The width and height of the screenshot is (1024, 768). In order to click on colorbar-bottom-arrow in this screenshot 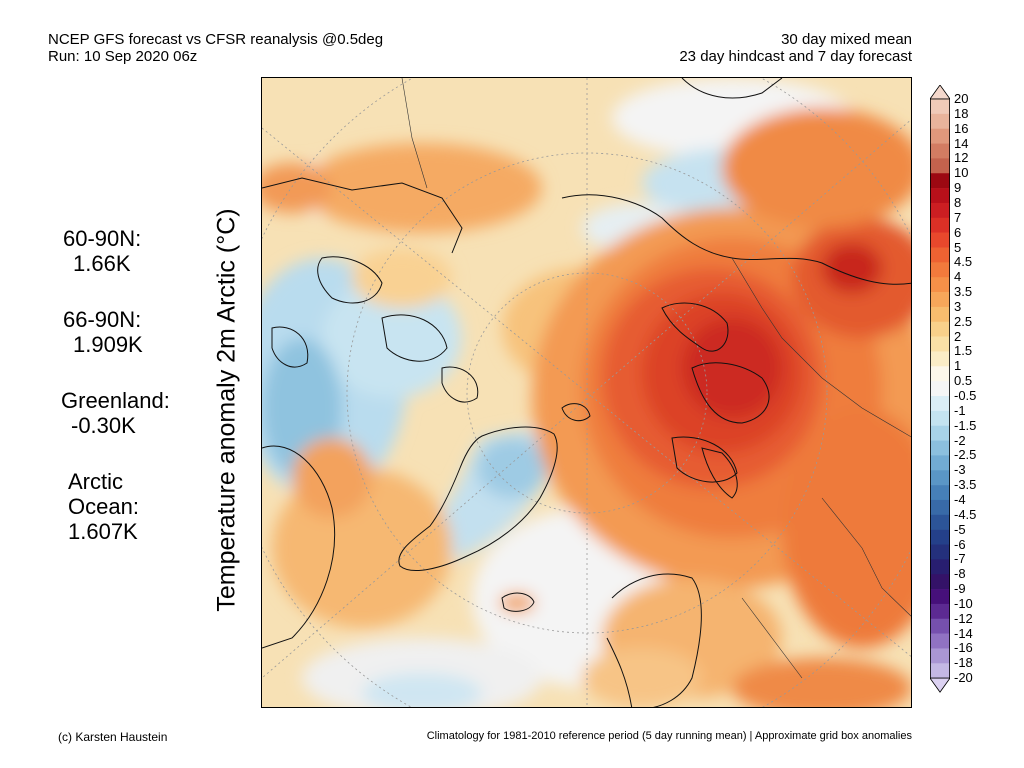, I will do `click(940, 685)`.